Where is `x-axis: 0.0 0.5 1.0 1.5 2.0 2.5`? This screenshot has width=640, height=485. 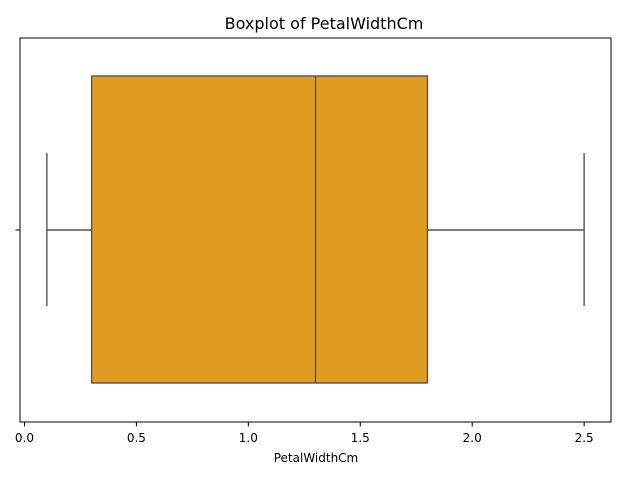
x-axis: 0.0 0.5 1.0 1.5 2.0 2.5 is located at coordinates (304, 433).